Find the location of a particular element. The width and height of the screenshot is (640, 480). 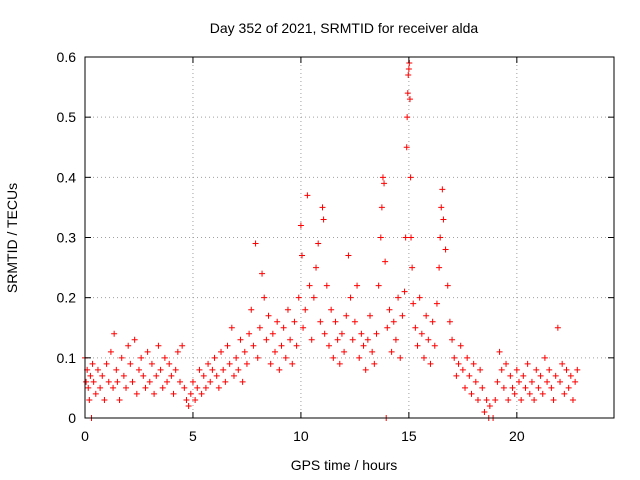

x-tick-label: 15 is located at coordinates (409, 436).